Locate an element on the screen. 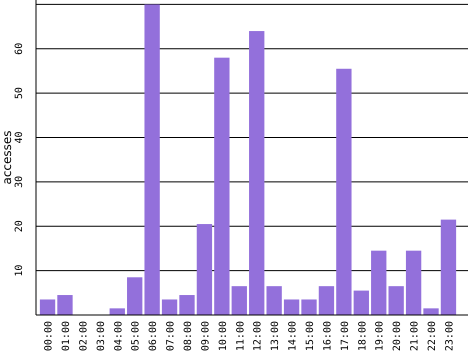 This screenshot has width=468, height=351. x-tick-label: 21:00 is located at coordinates (415, 336).